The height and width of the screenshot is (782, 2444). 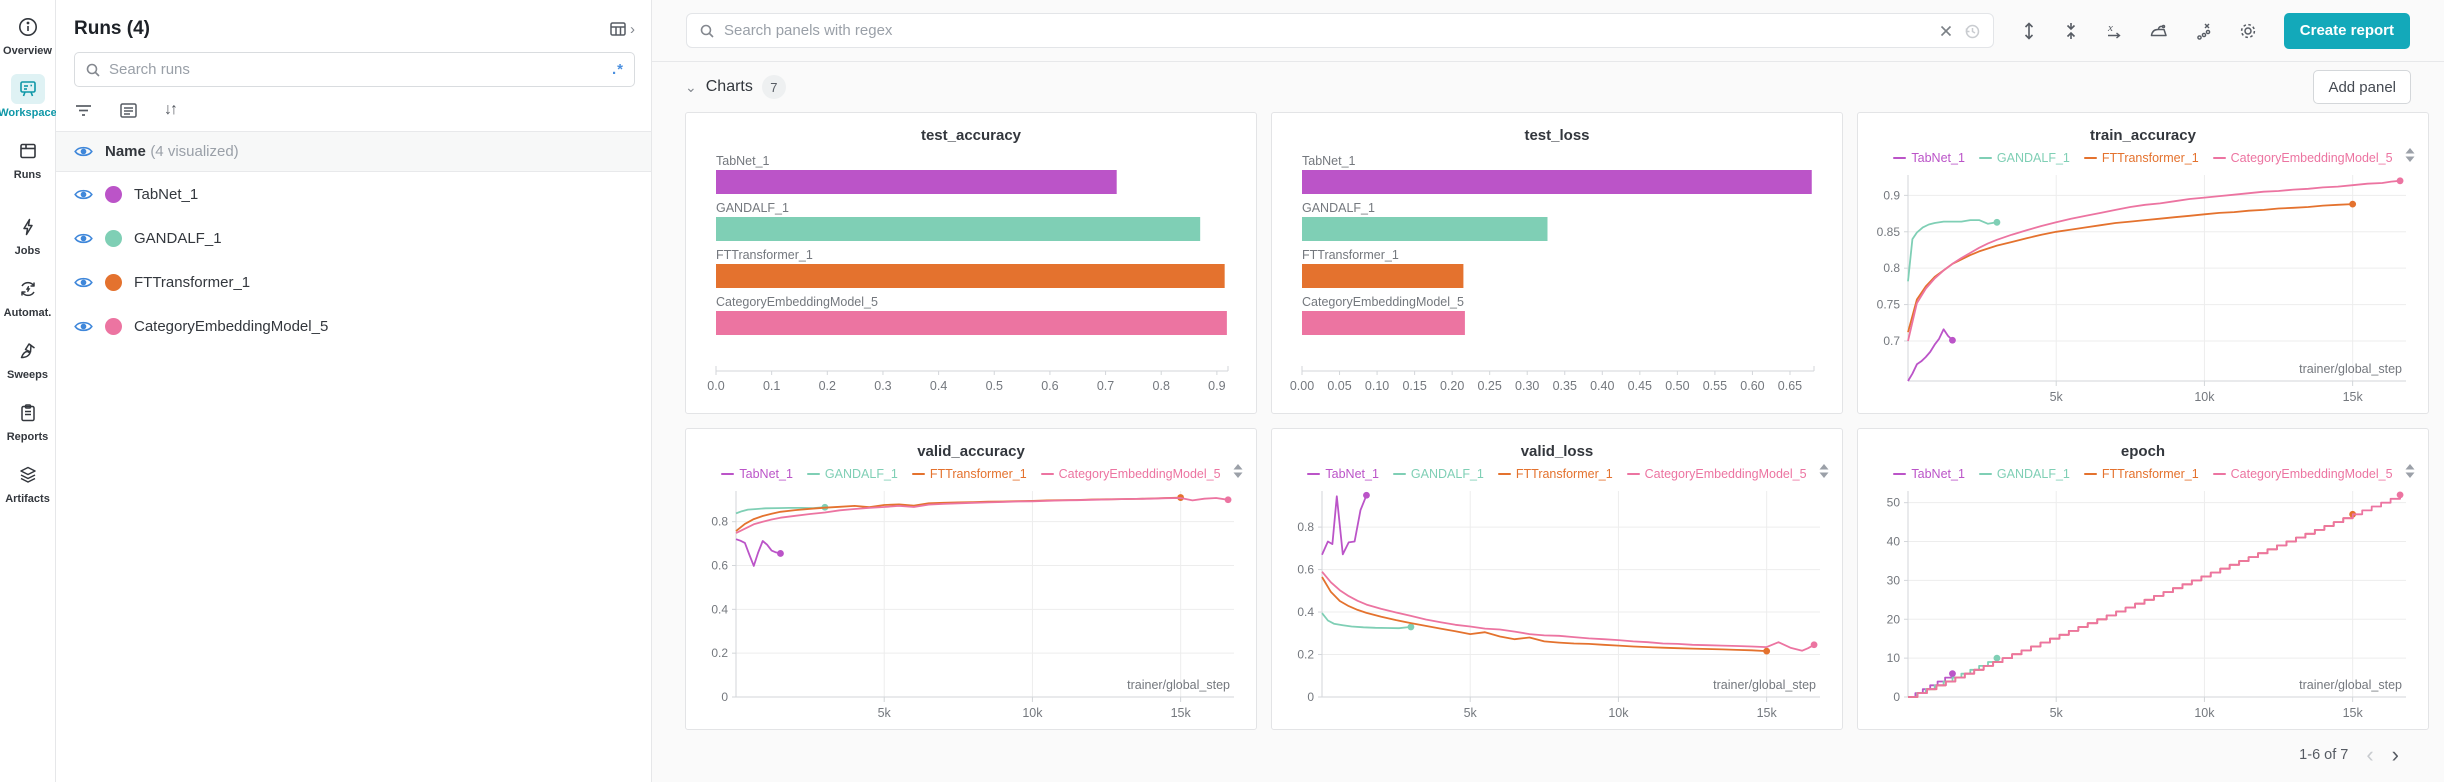 What do you see at coordinates (1894, 503) in the screenshot?
I see `svg-text: 50` at bounding box center [1894, 503].